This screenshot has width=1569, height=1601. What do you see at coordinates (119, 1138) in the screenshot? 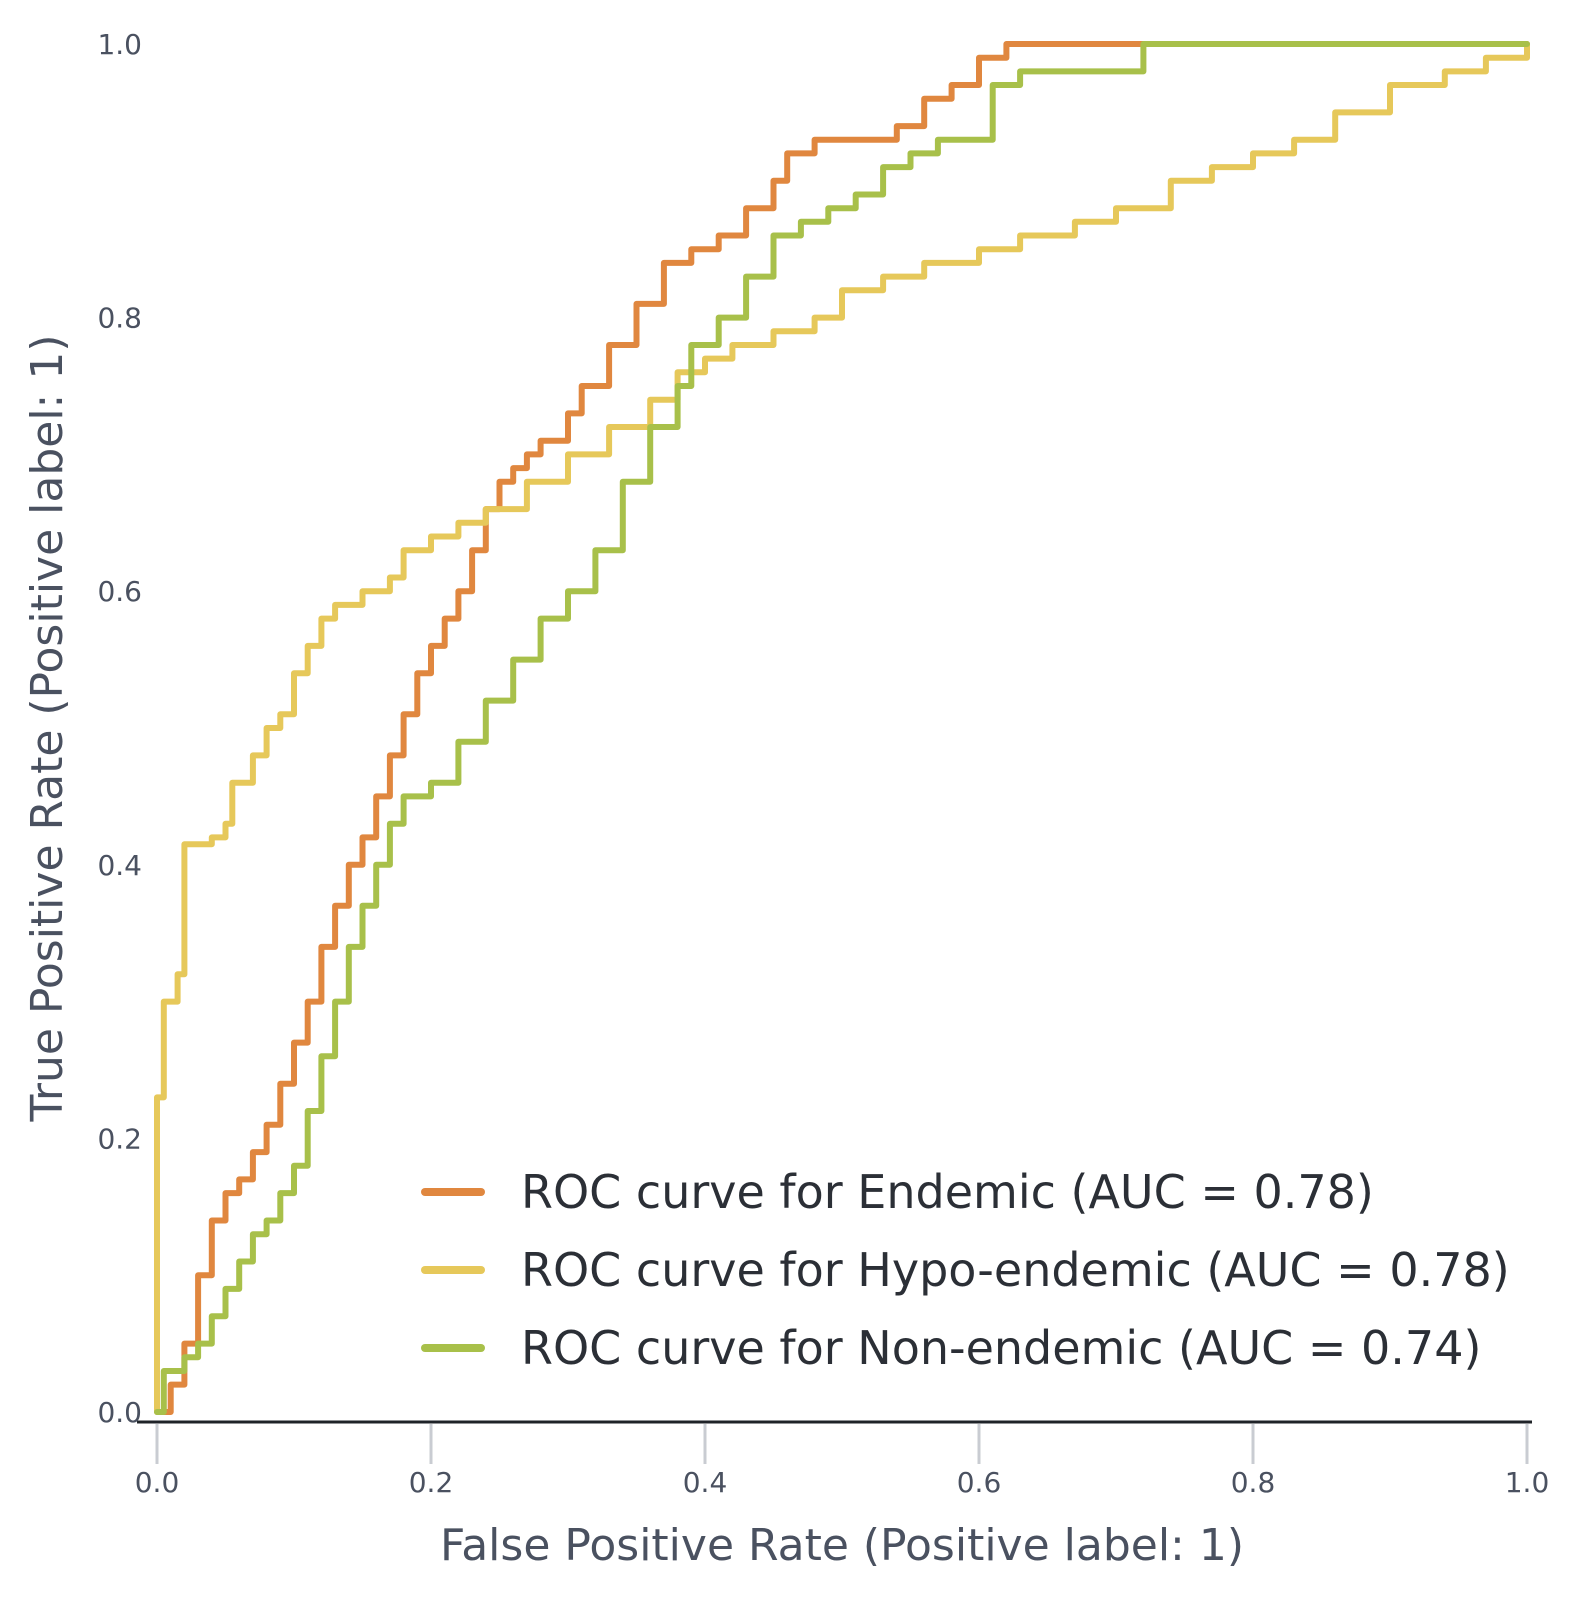
I see `y-tick-label: 0.2` at bounding box center [119, 1138].